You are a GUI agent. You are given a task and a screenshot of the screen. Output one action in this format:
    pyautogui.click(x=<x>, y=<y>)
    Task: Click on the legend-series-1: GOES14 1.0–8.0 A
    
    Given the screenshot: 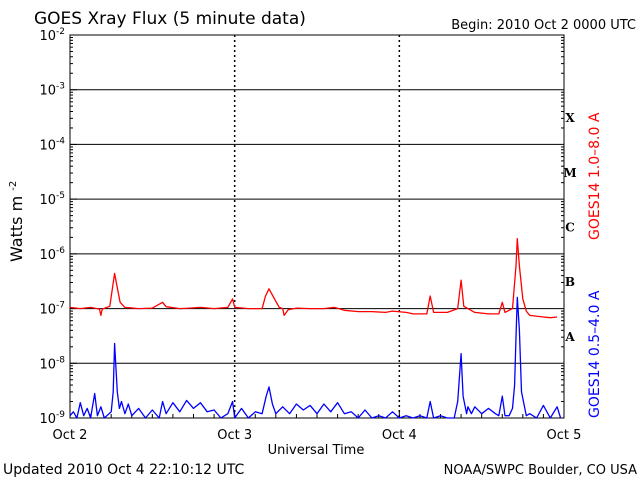 What is the action you would take?
    pyautogui.click(x=595, y=176)
    